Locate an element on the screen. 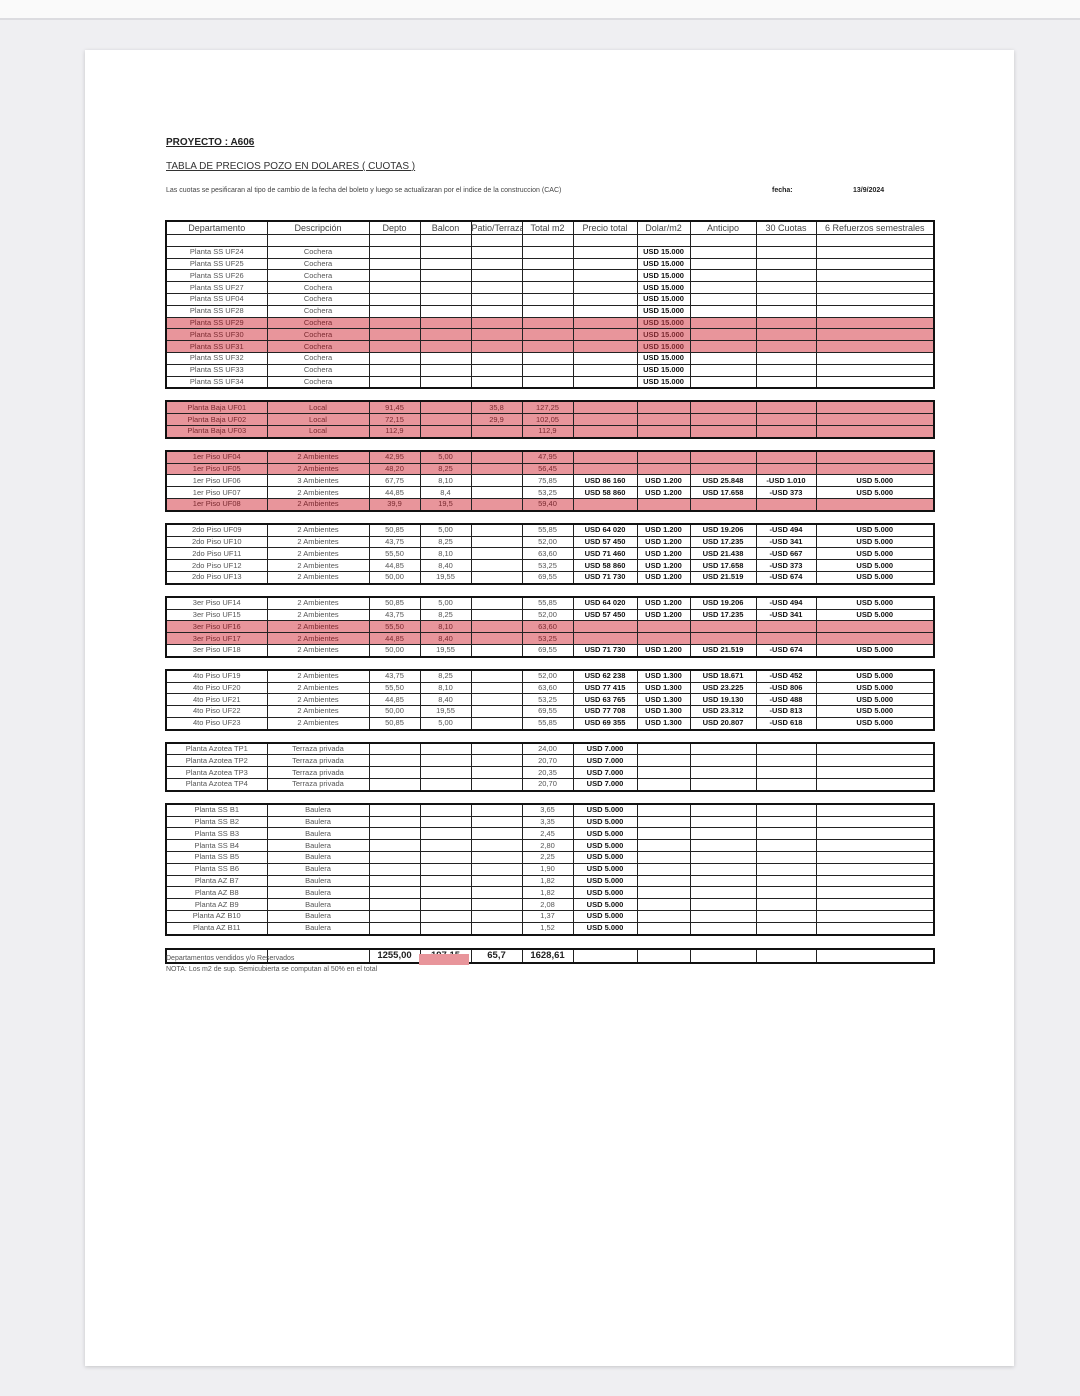 This screenshot has width=1080, height=1396. table-cell: 56,45 is located at coordinates (547, 469).